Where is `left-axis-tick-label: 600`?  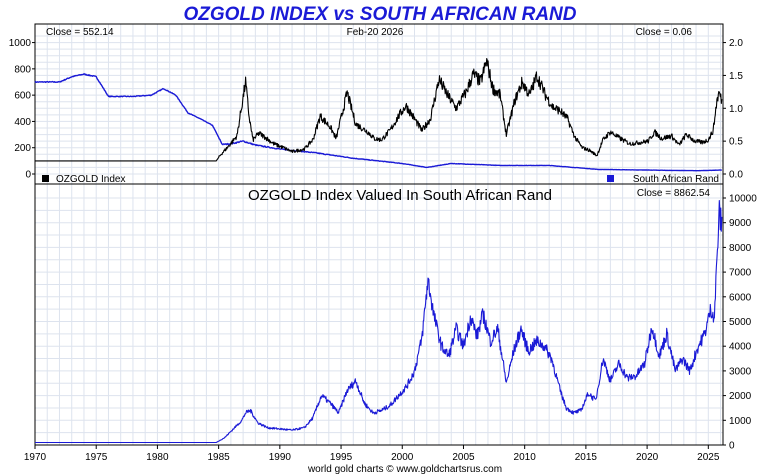 left-axis-tick-label: 600 is located at coordinates (22, 96).